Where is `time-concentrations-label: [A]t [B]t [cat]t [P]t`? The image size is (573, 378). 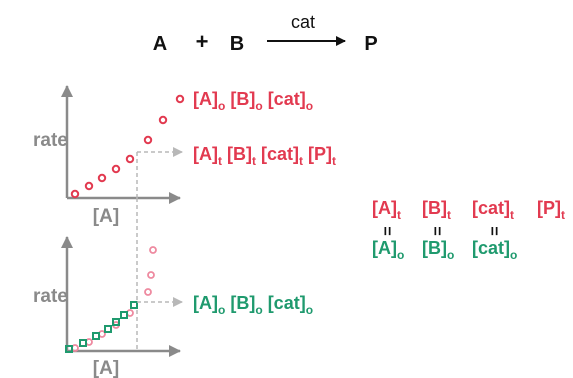 time-concentrations-label: [A]t [B]t [cat]t [P]t is located at coordinates (264, 156).